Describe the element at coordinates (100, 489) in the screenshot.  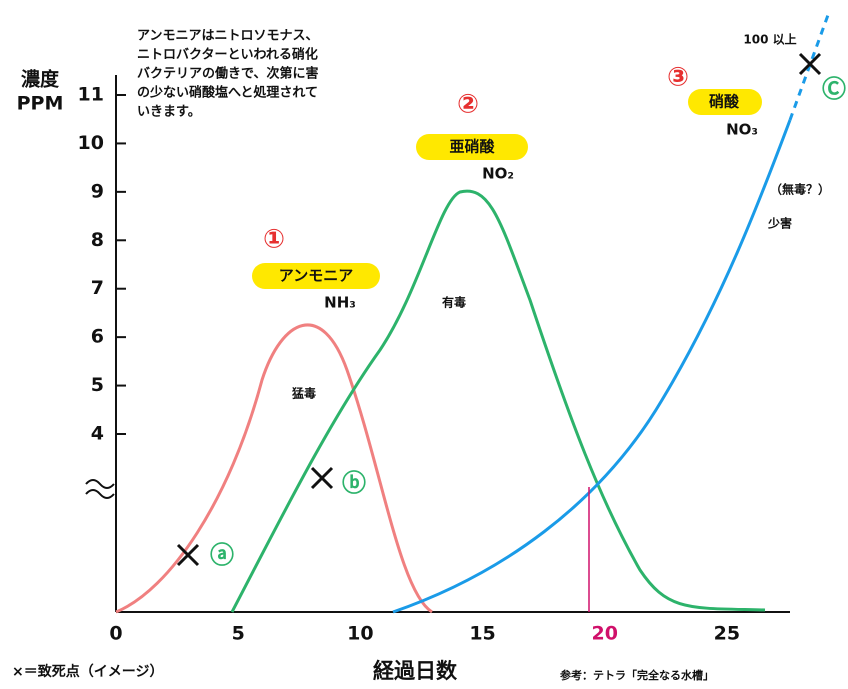
I see `axis-break` at that location.